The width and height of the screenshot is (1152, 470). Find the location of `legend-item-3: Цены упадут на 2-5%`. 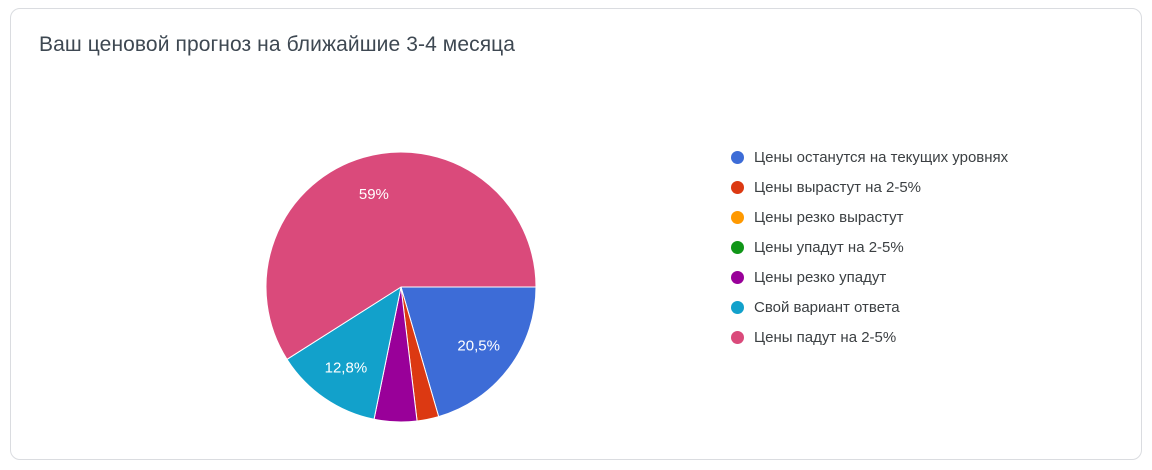

legend-item-3: Цены упадут на 2-5% is located at coordinates (869, 247).